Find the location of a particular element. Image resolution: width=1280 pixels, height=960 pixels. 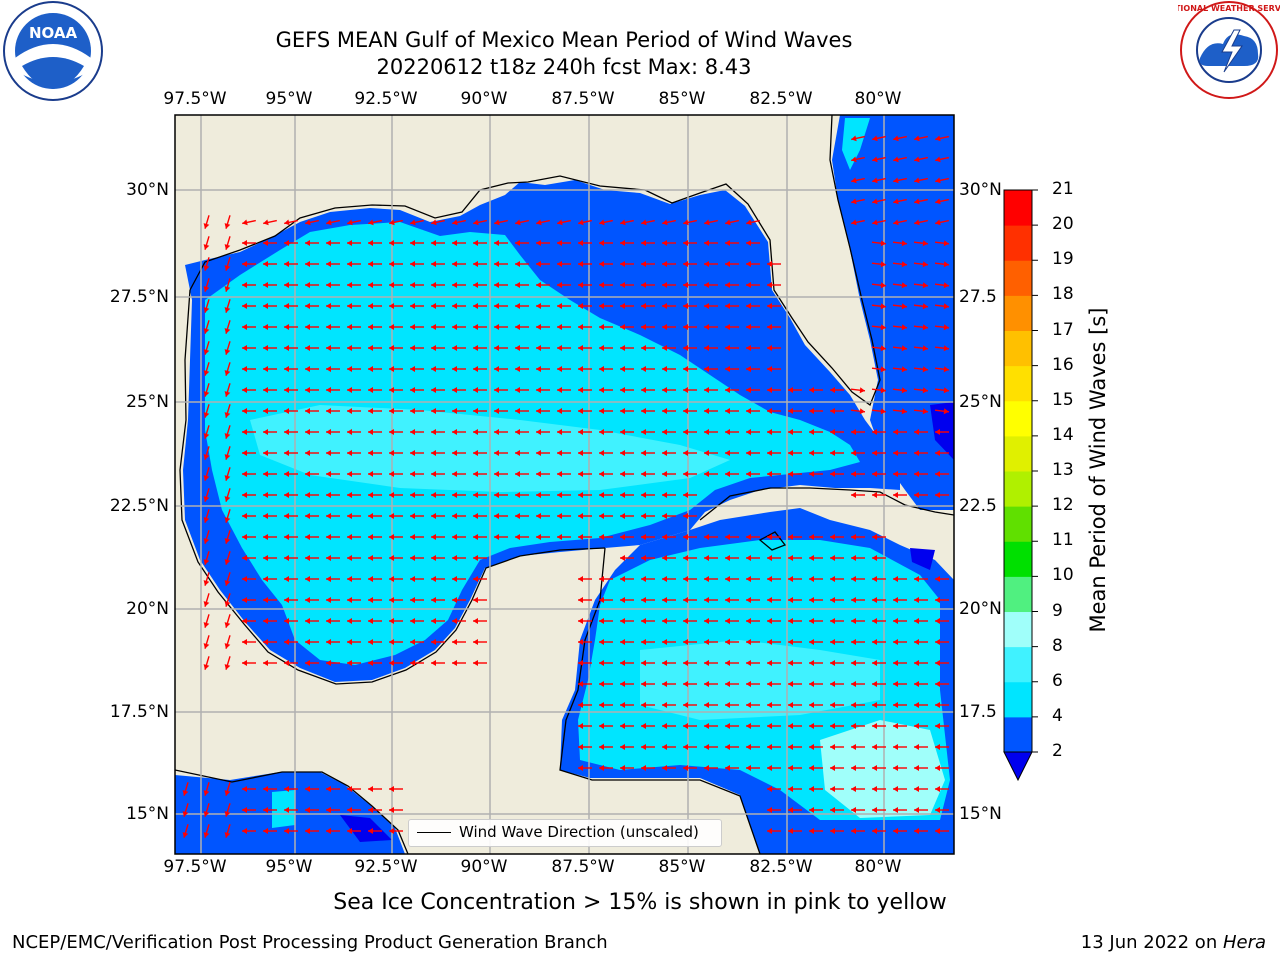

colorbar-tick-label: 11 is located at coordinates (1063, 540).